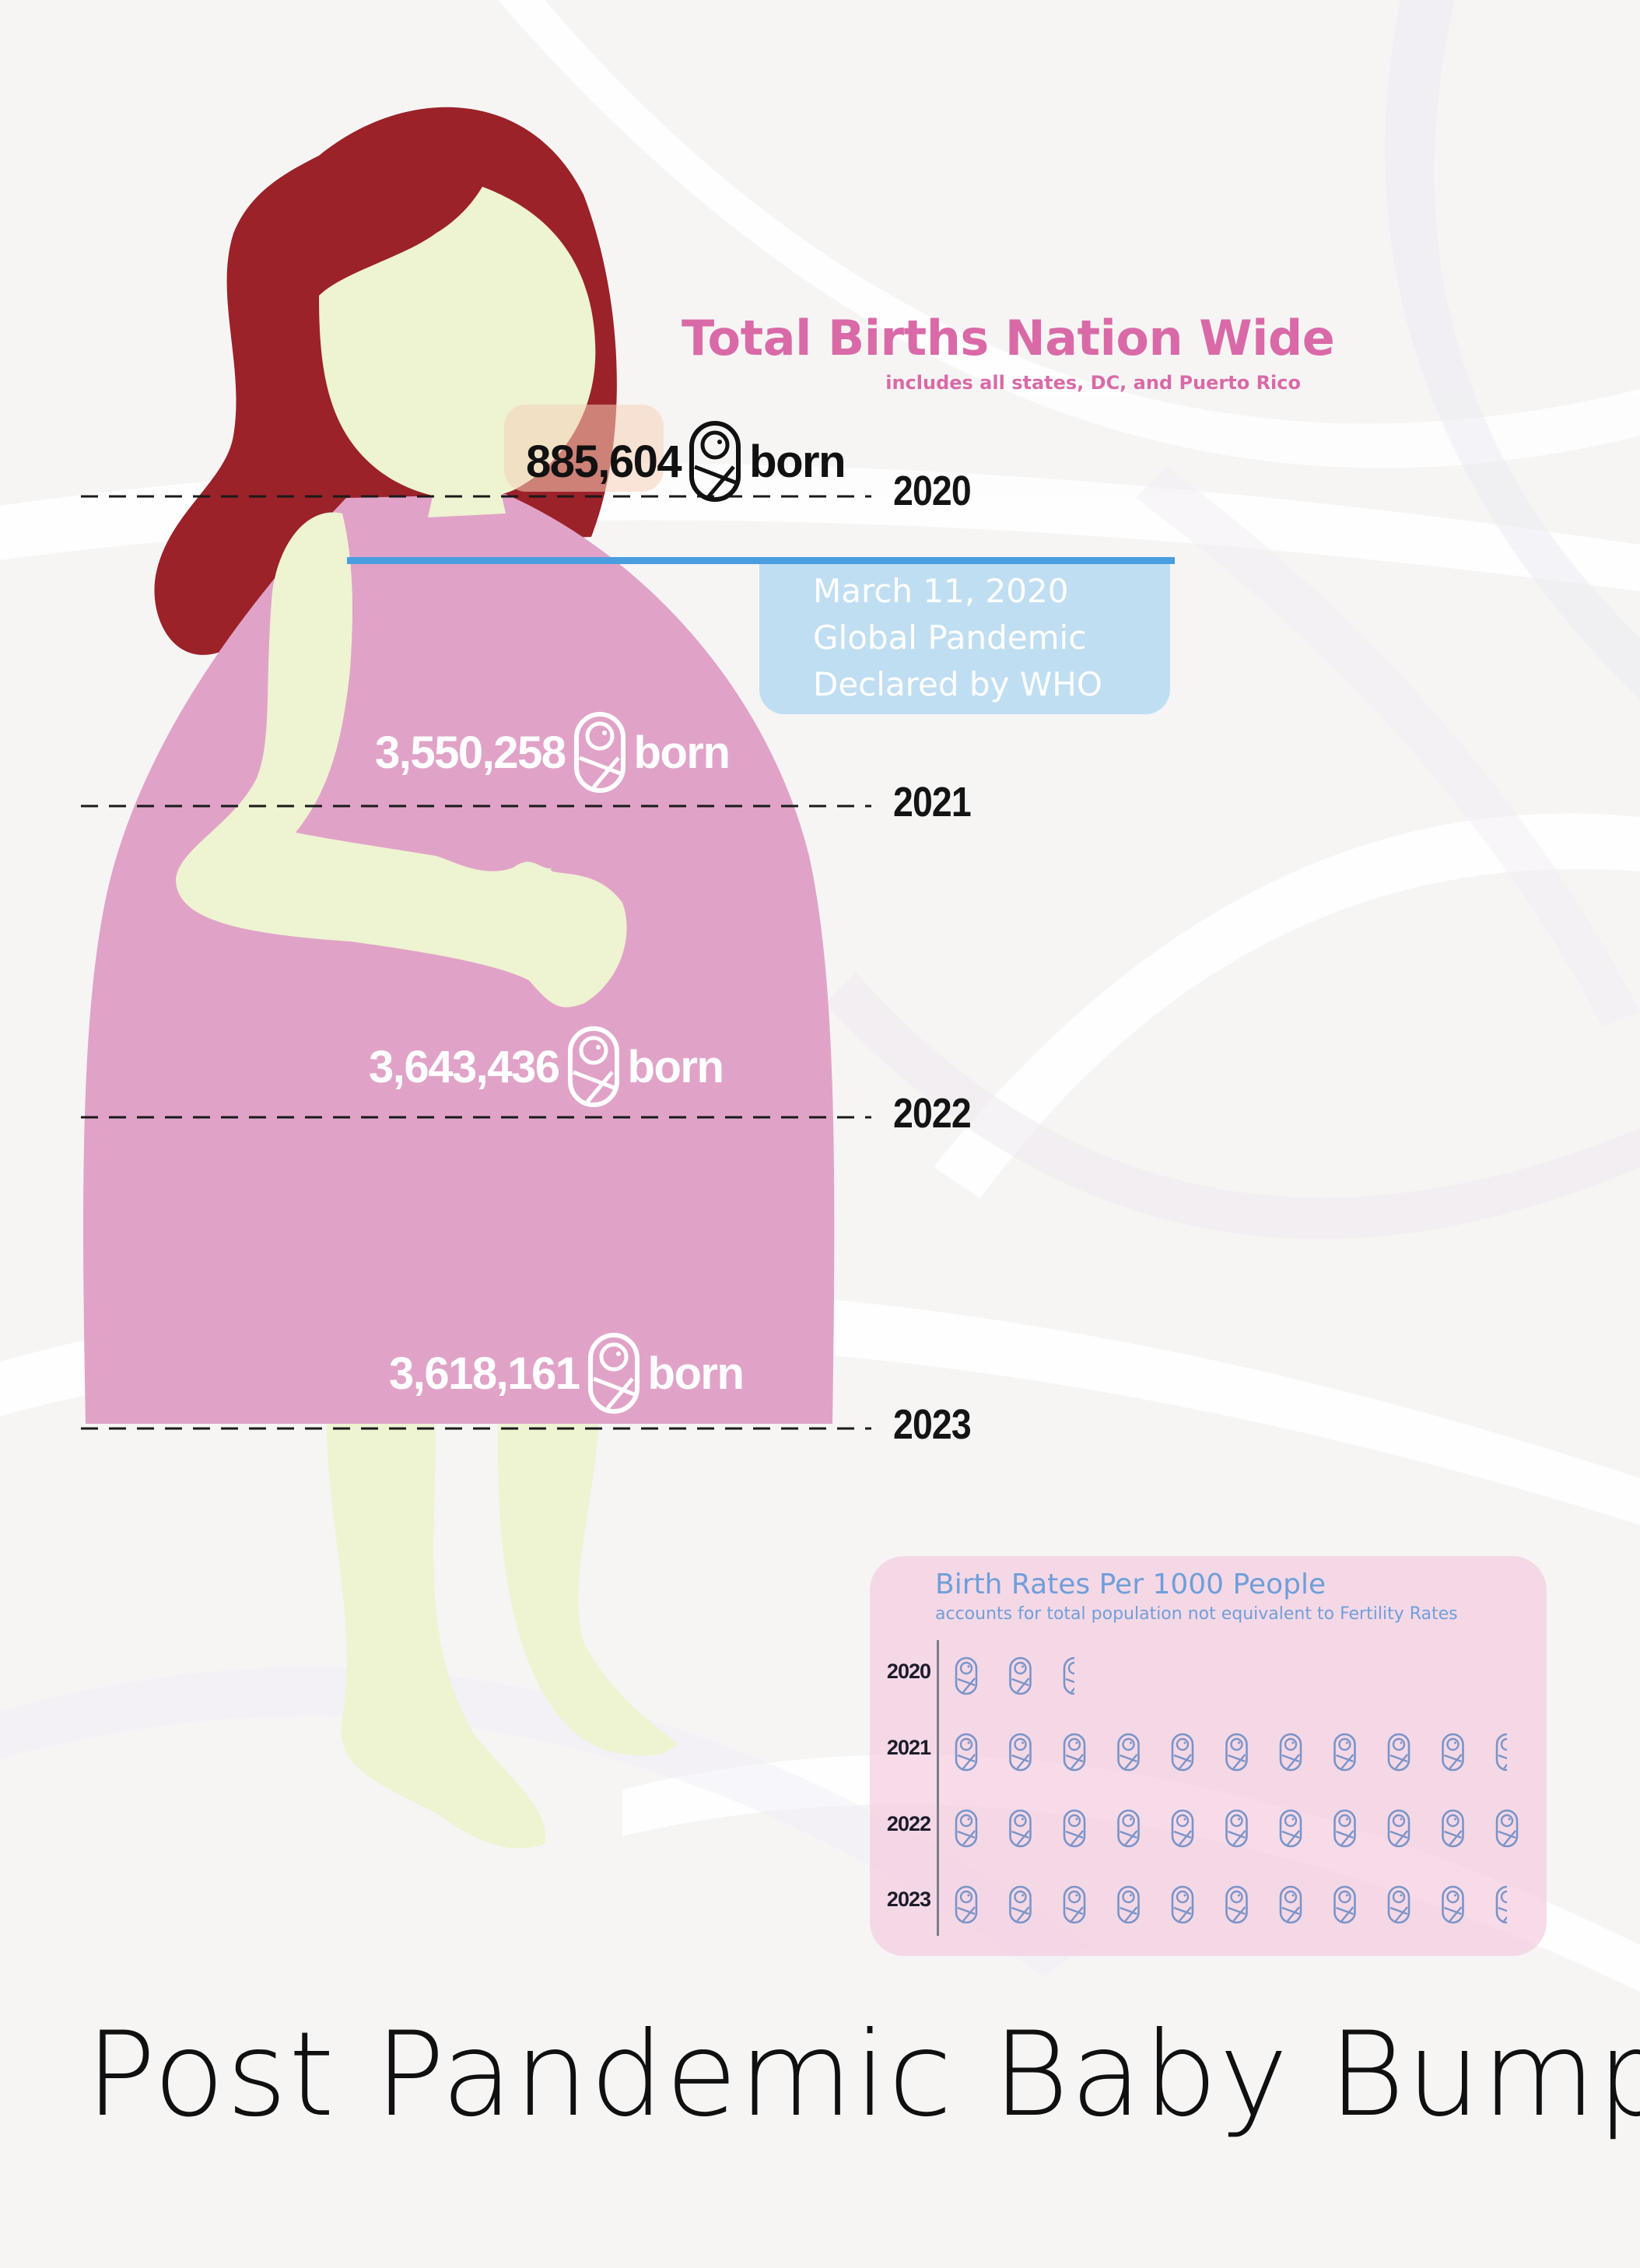 The height and width of the screenshot is (2268, 1640). Describe the element at coordinates (484, 1373) in the screenshot. I see `birth-count-value: 3,618,161` at that location.